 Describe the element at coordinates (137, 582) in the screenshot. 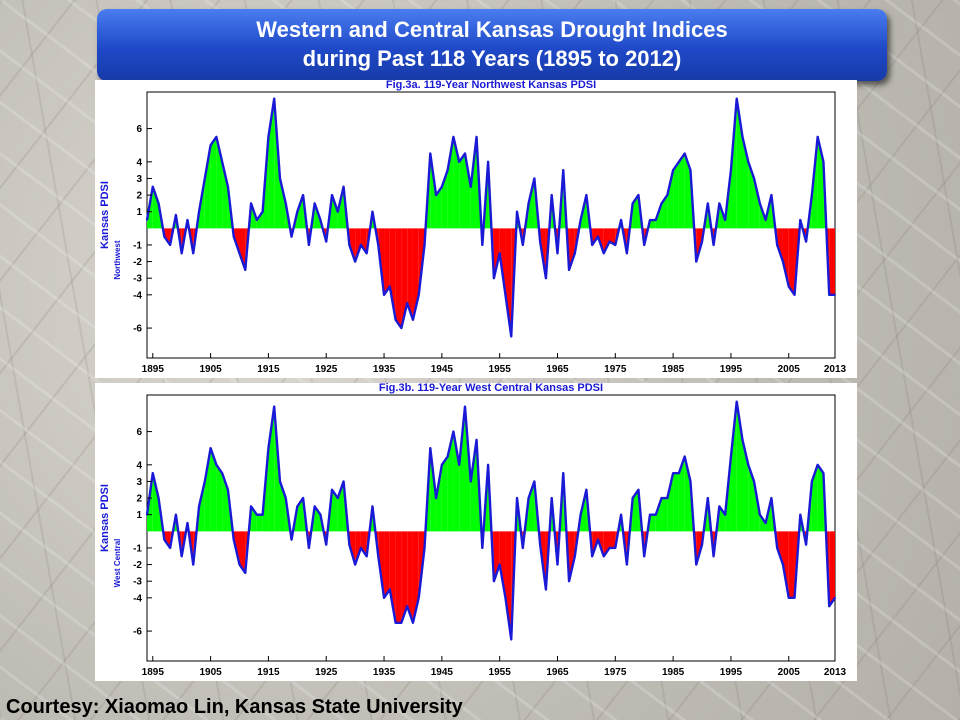

I see `west-central-y-tick-label: -3` at that location.